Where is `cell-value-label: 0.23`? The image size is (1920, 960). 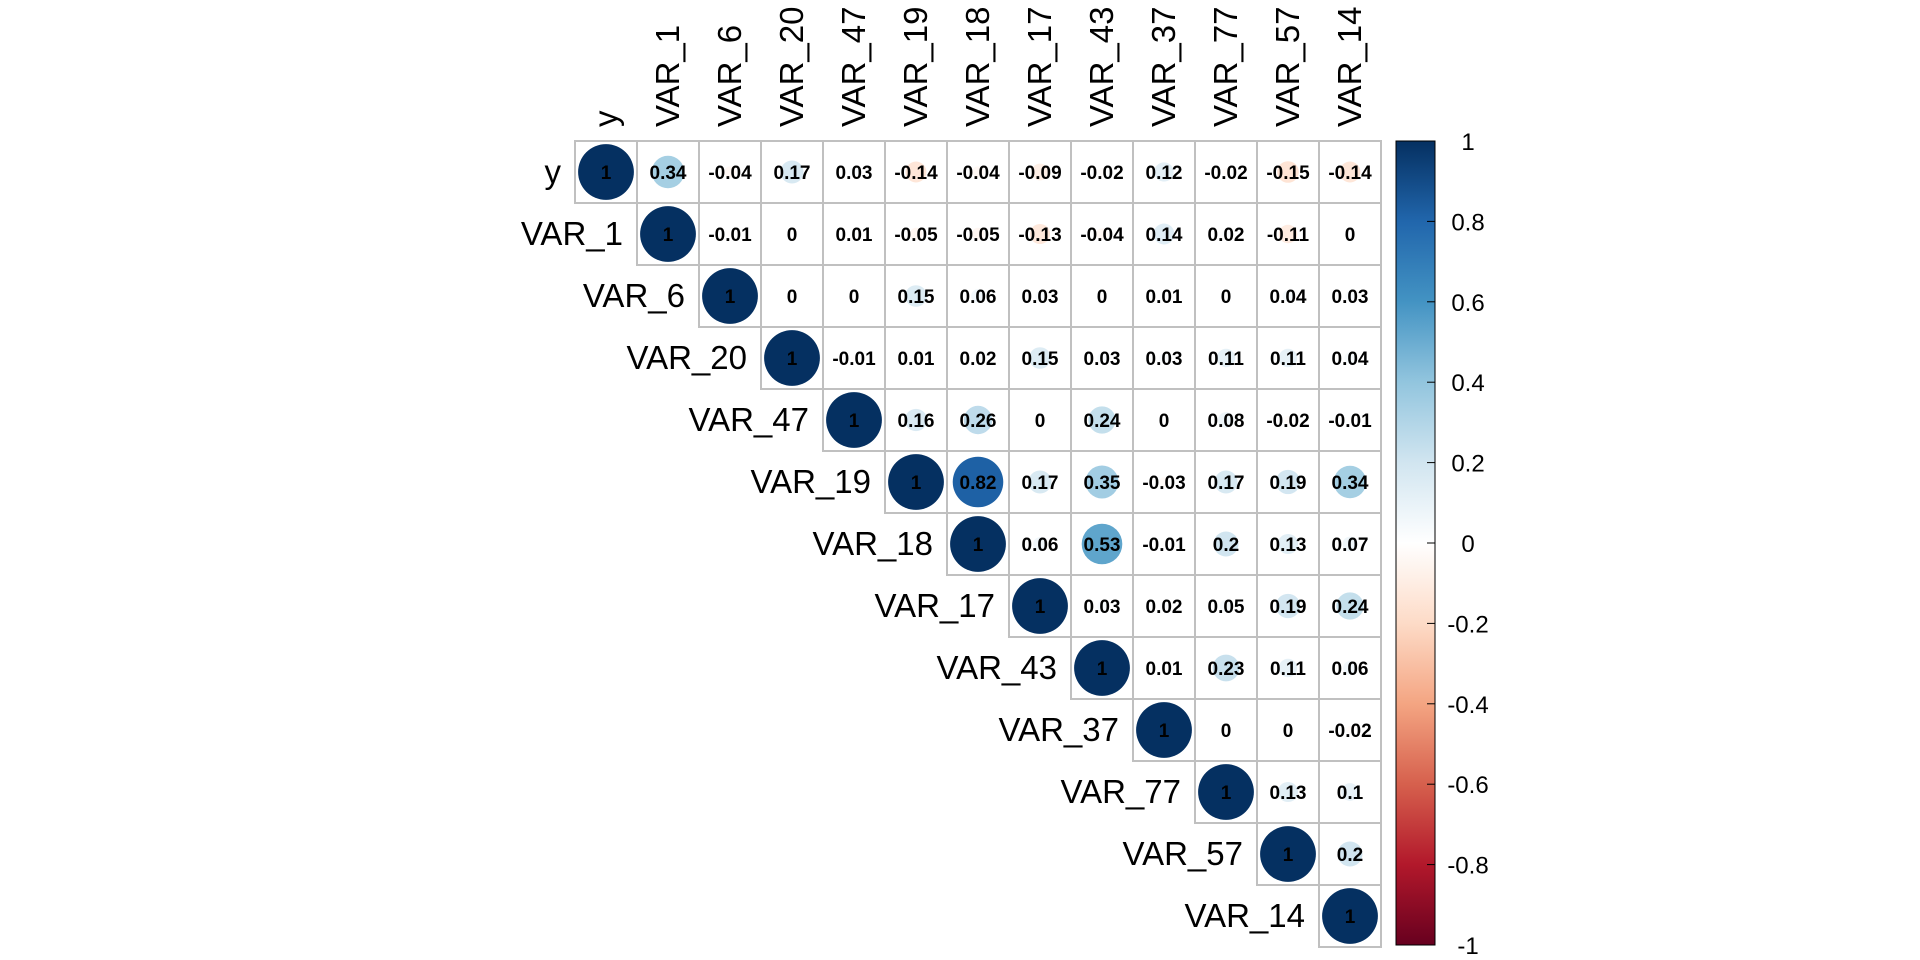 cell-value-label: 0.23 is located at coordinates (1226, 669).